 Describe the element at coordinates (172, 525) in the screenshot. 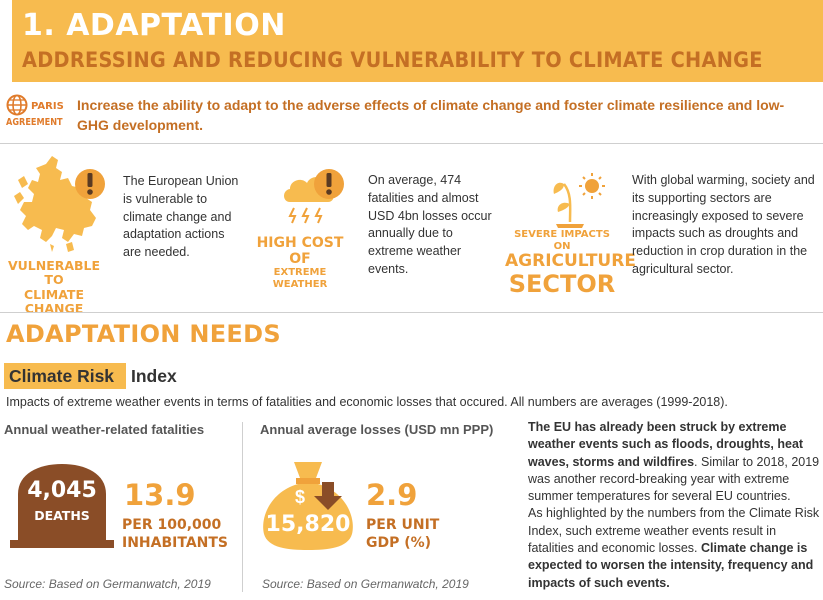

I see `fatality-rate-unit-line1: PER 100,000` at that location.